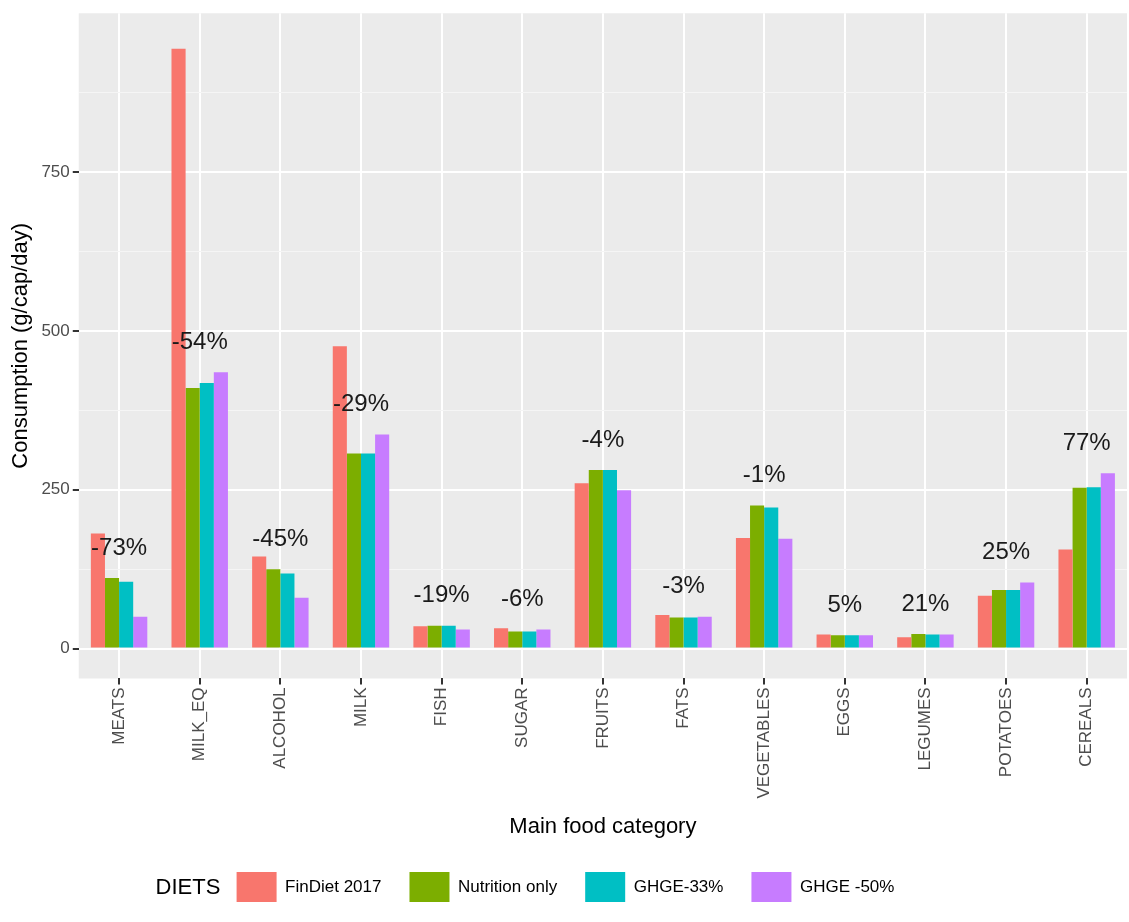  Describe the element at coordinates (602, 718) in the screenshot. I see `x-tick-label: FRUITS` at that location.